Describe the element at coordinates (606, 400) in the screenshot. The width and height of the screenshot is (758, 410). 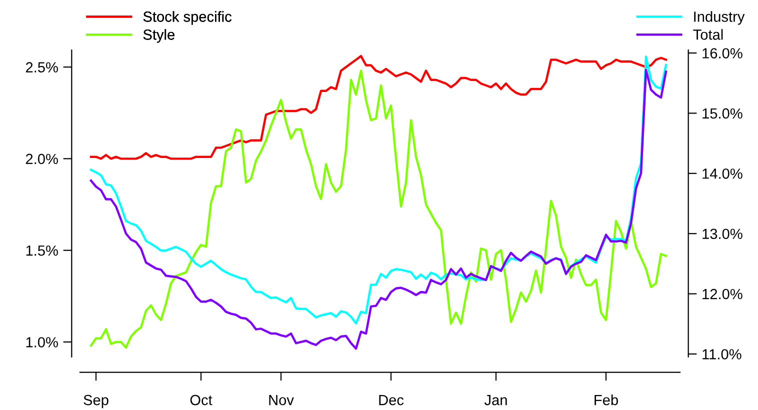
I see `x-tick-label: Feb` at that location.